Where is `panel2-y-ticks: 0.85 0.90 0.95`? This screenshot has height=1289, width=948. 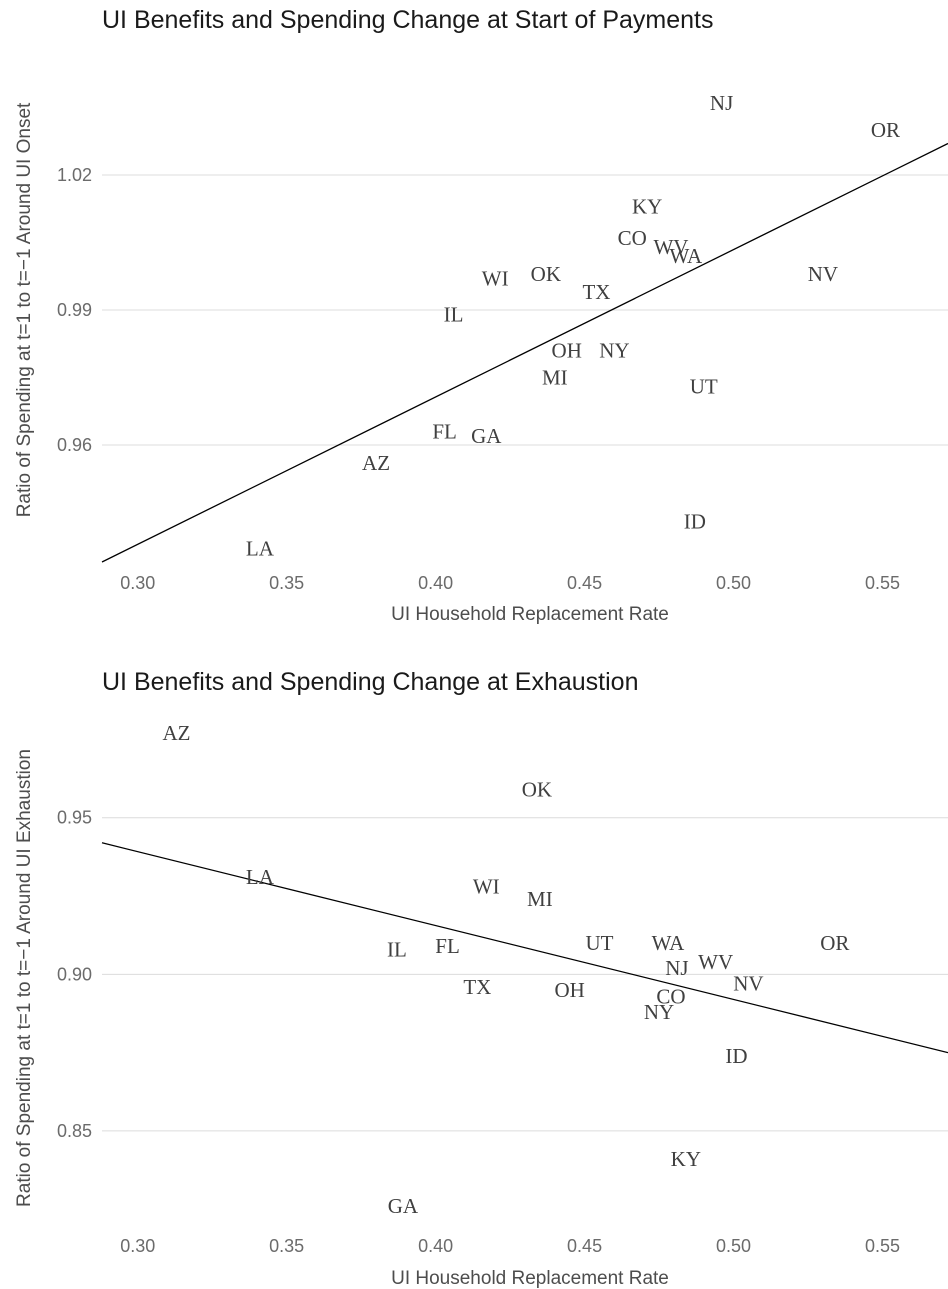
panel2-y-ticks: 0.85 0.90 0.95 is located at coordinates (74, 974).